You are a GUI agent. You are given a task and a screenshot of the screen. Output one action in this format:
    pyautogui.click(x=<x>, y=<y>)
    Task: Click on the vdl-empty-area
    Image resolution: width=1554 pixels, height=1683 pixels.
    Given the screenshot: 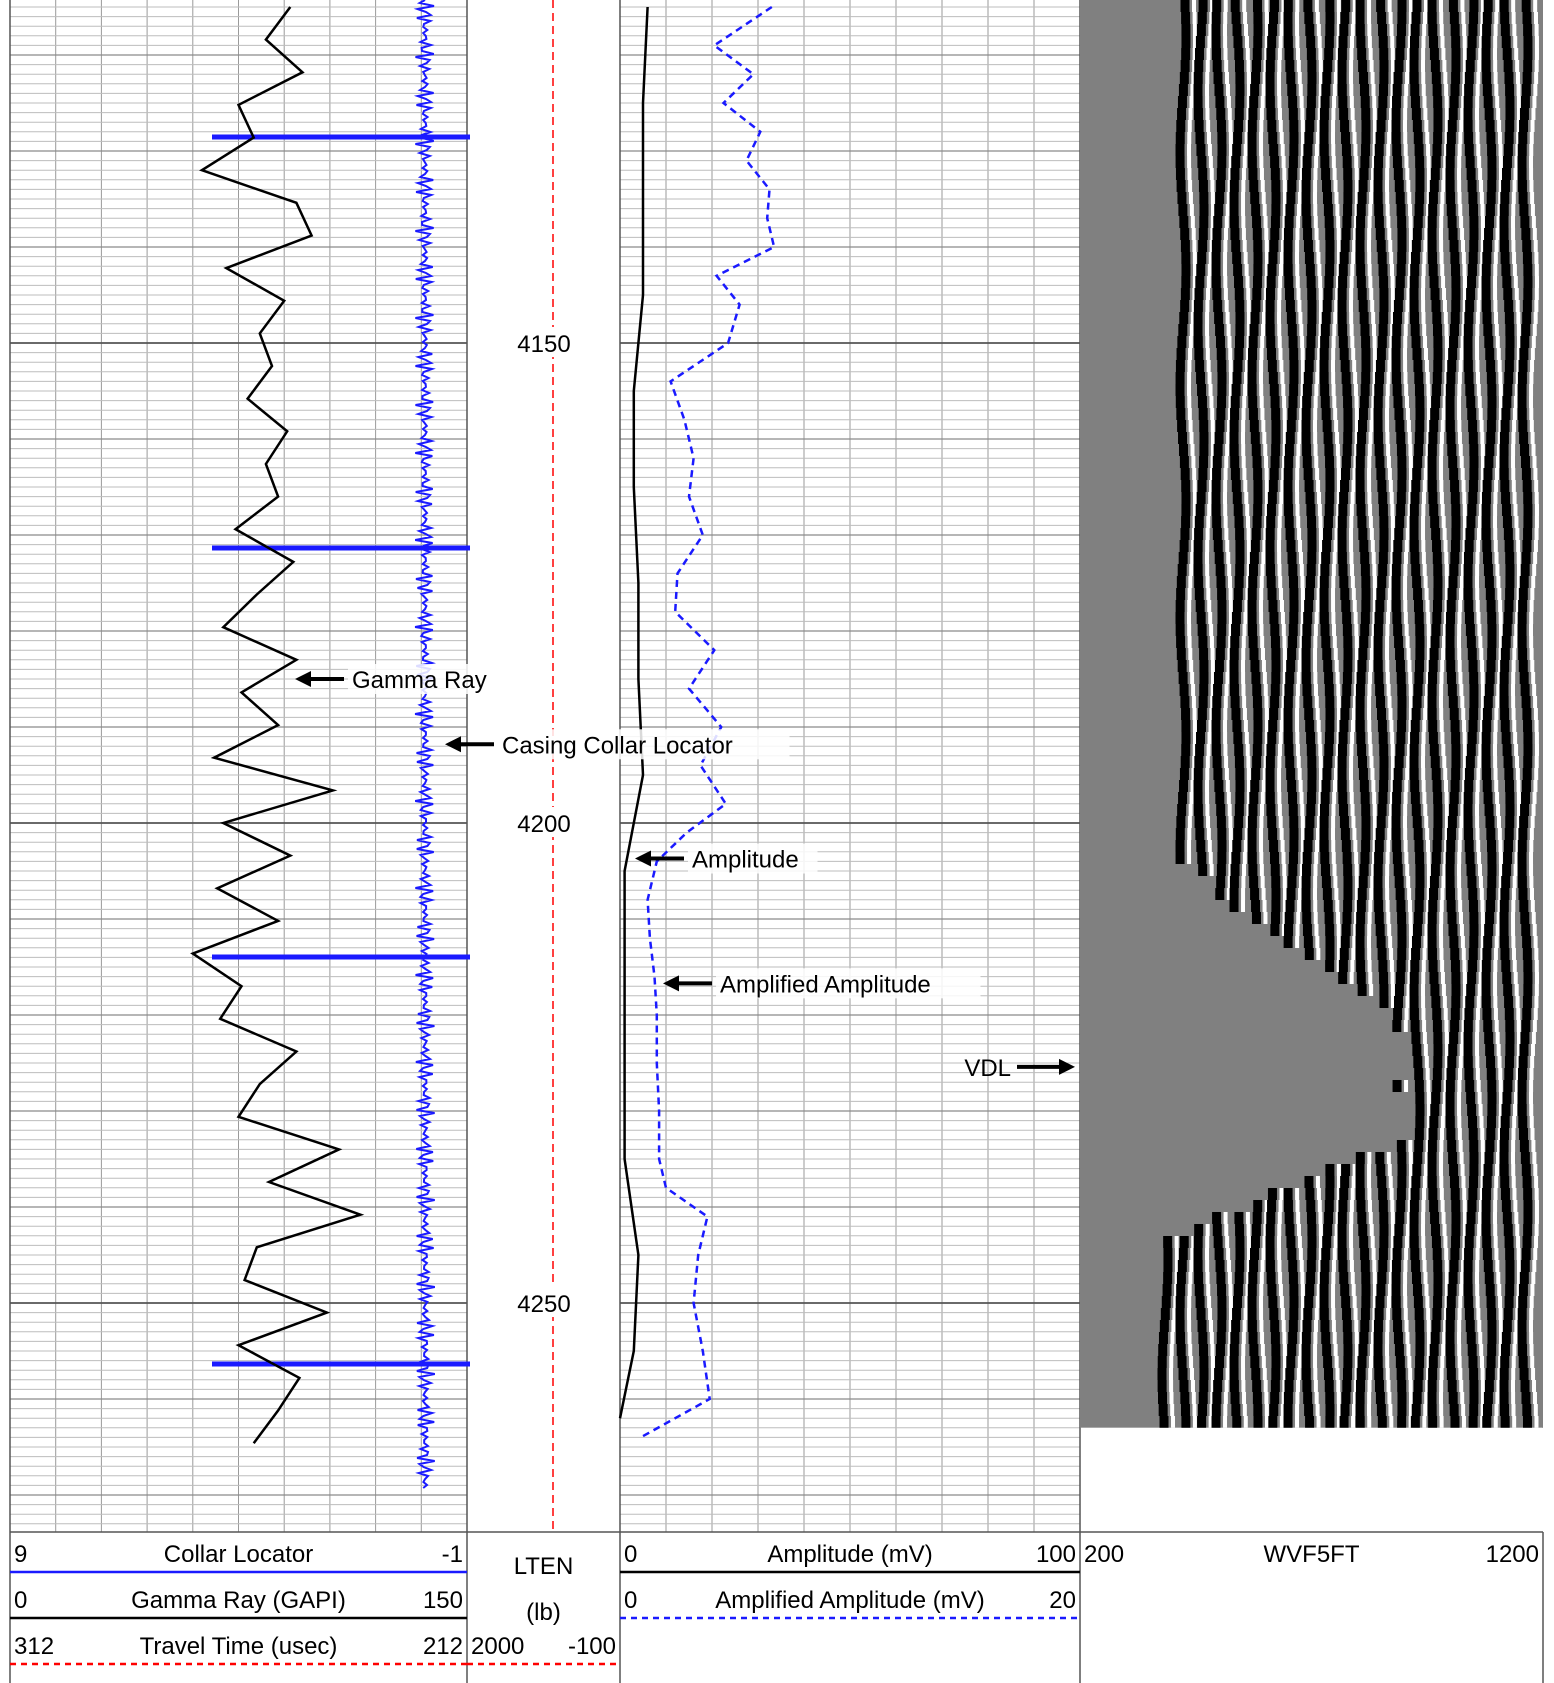 What is the action you would take?
    pyautogui.click(x=1311, y=1479)
    